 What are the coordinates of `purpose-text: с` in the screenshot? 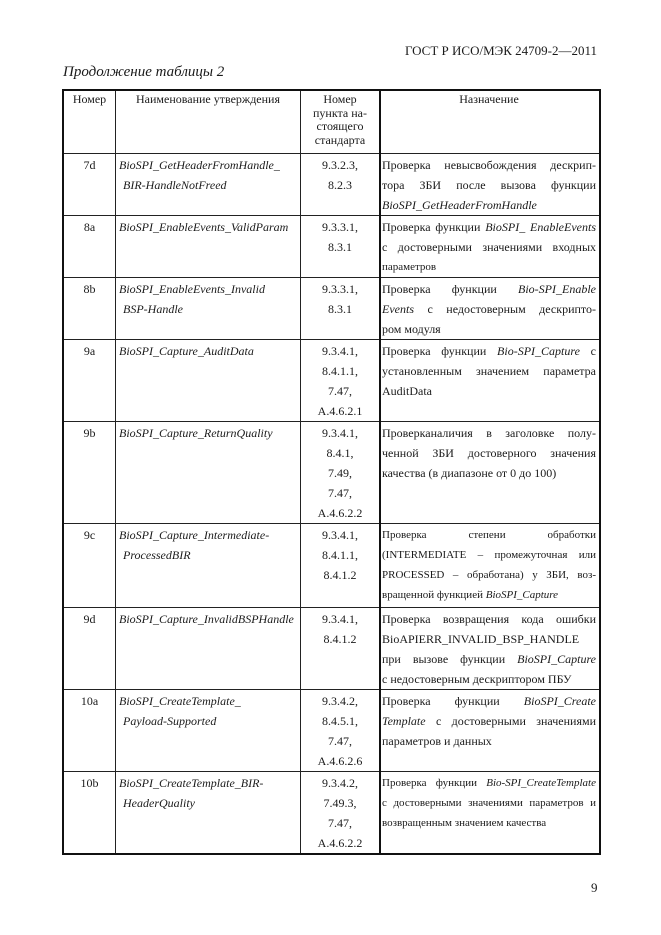 It's located at (587, 350).